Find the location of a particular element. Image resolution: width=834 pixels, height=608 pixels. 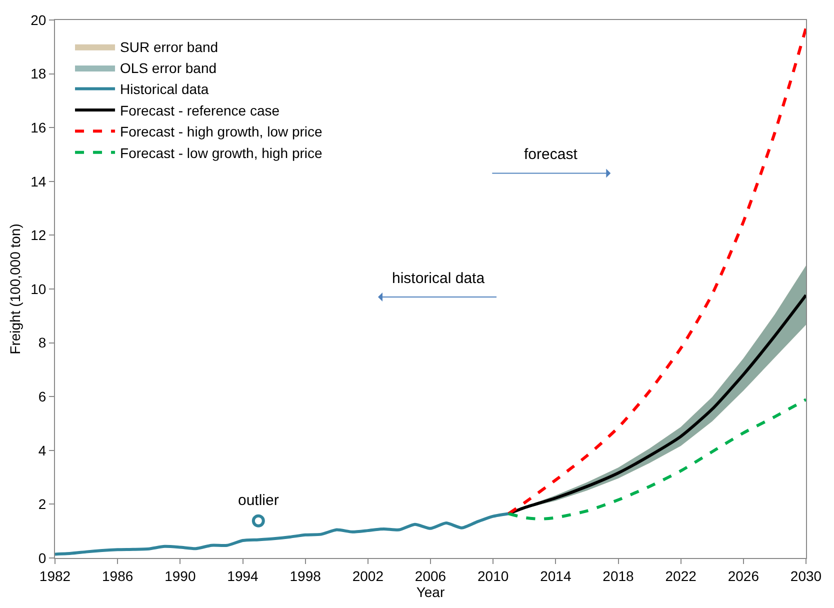

legend-label: OLS error band is located at coordinates (168, 68).